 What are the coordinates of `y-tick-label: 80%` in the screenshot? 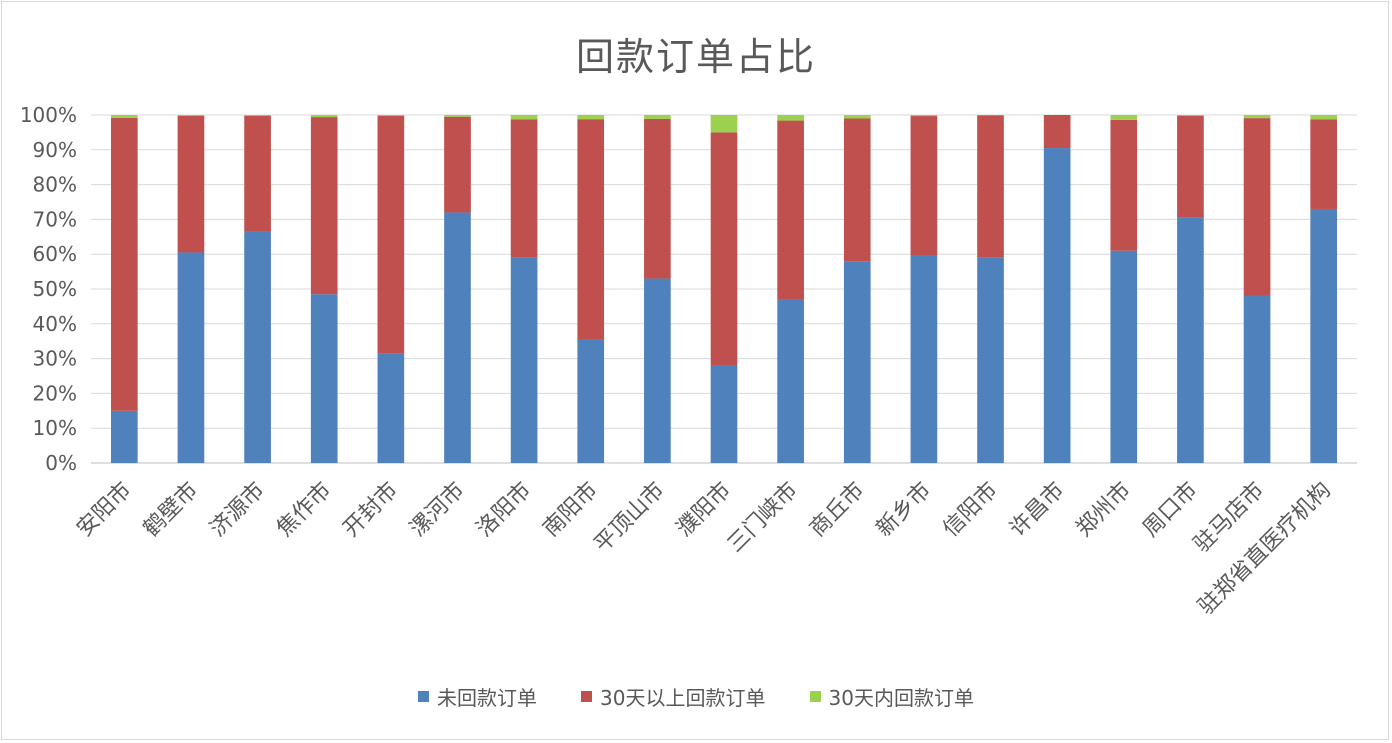 It's located at (55, 185).